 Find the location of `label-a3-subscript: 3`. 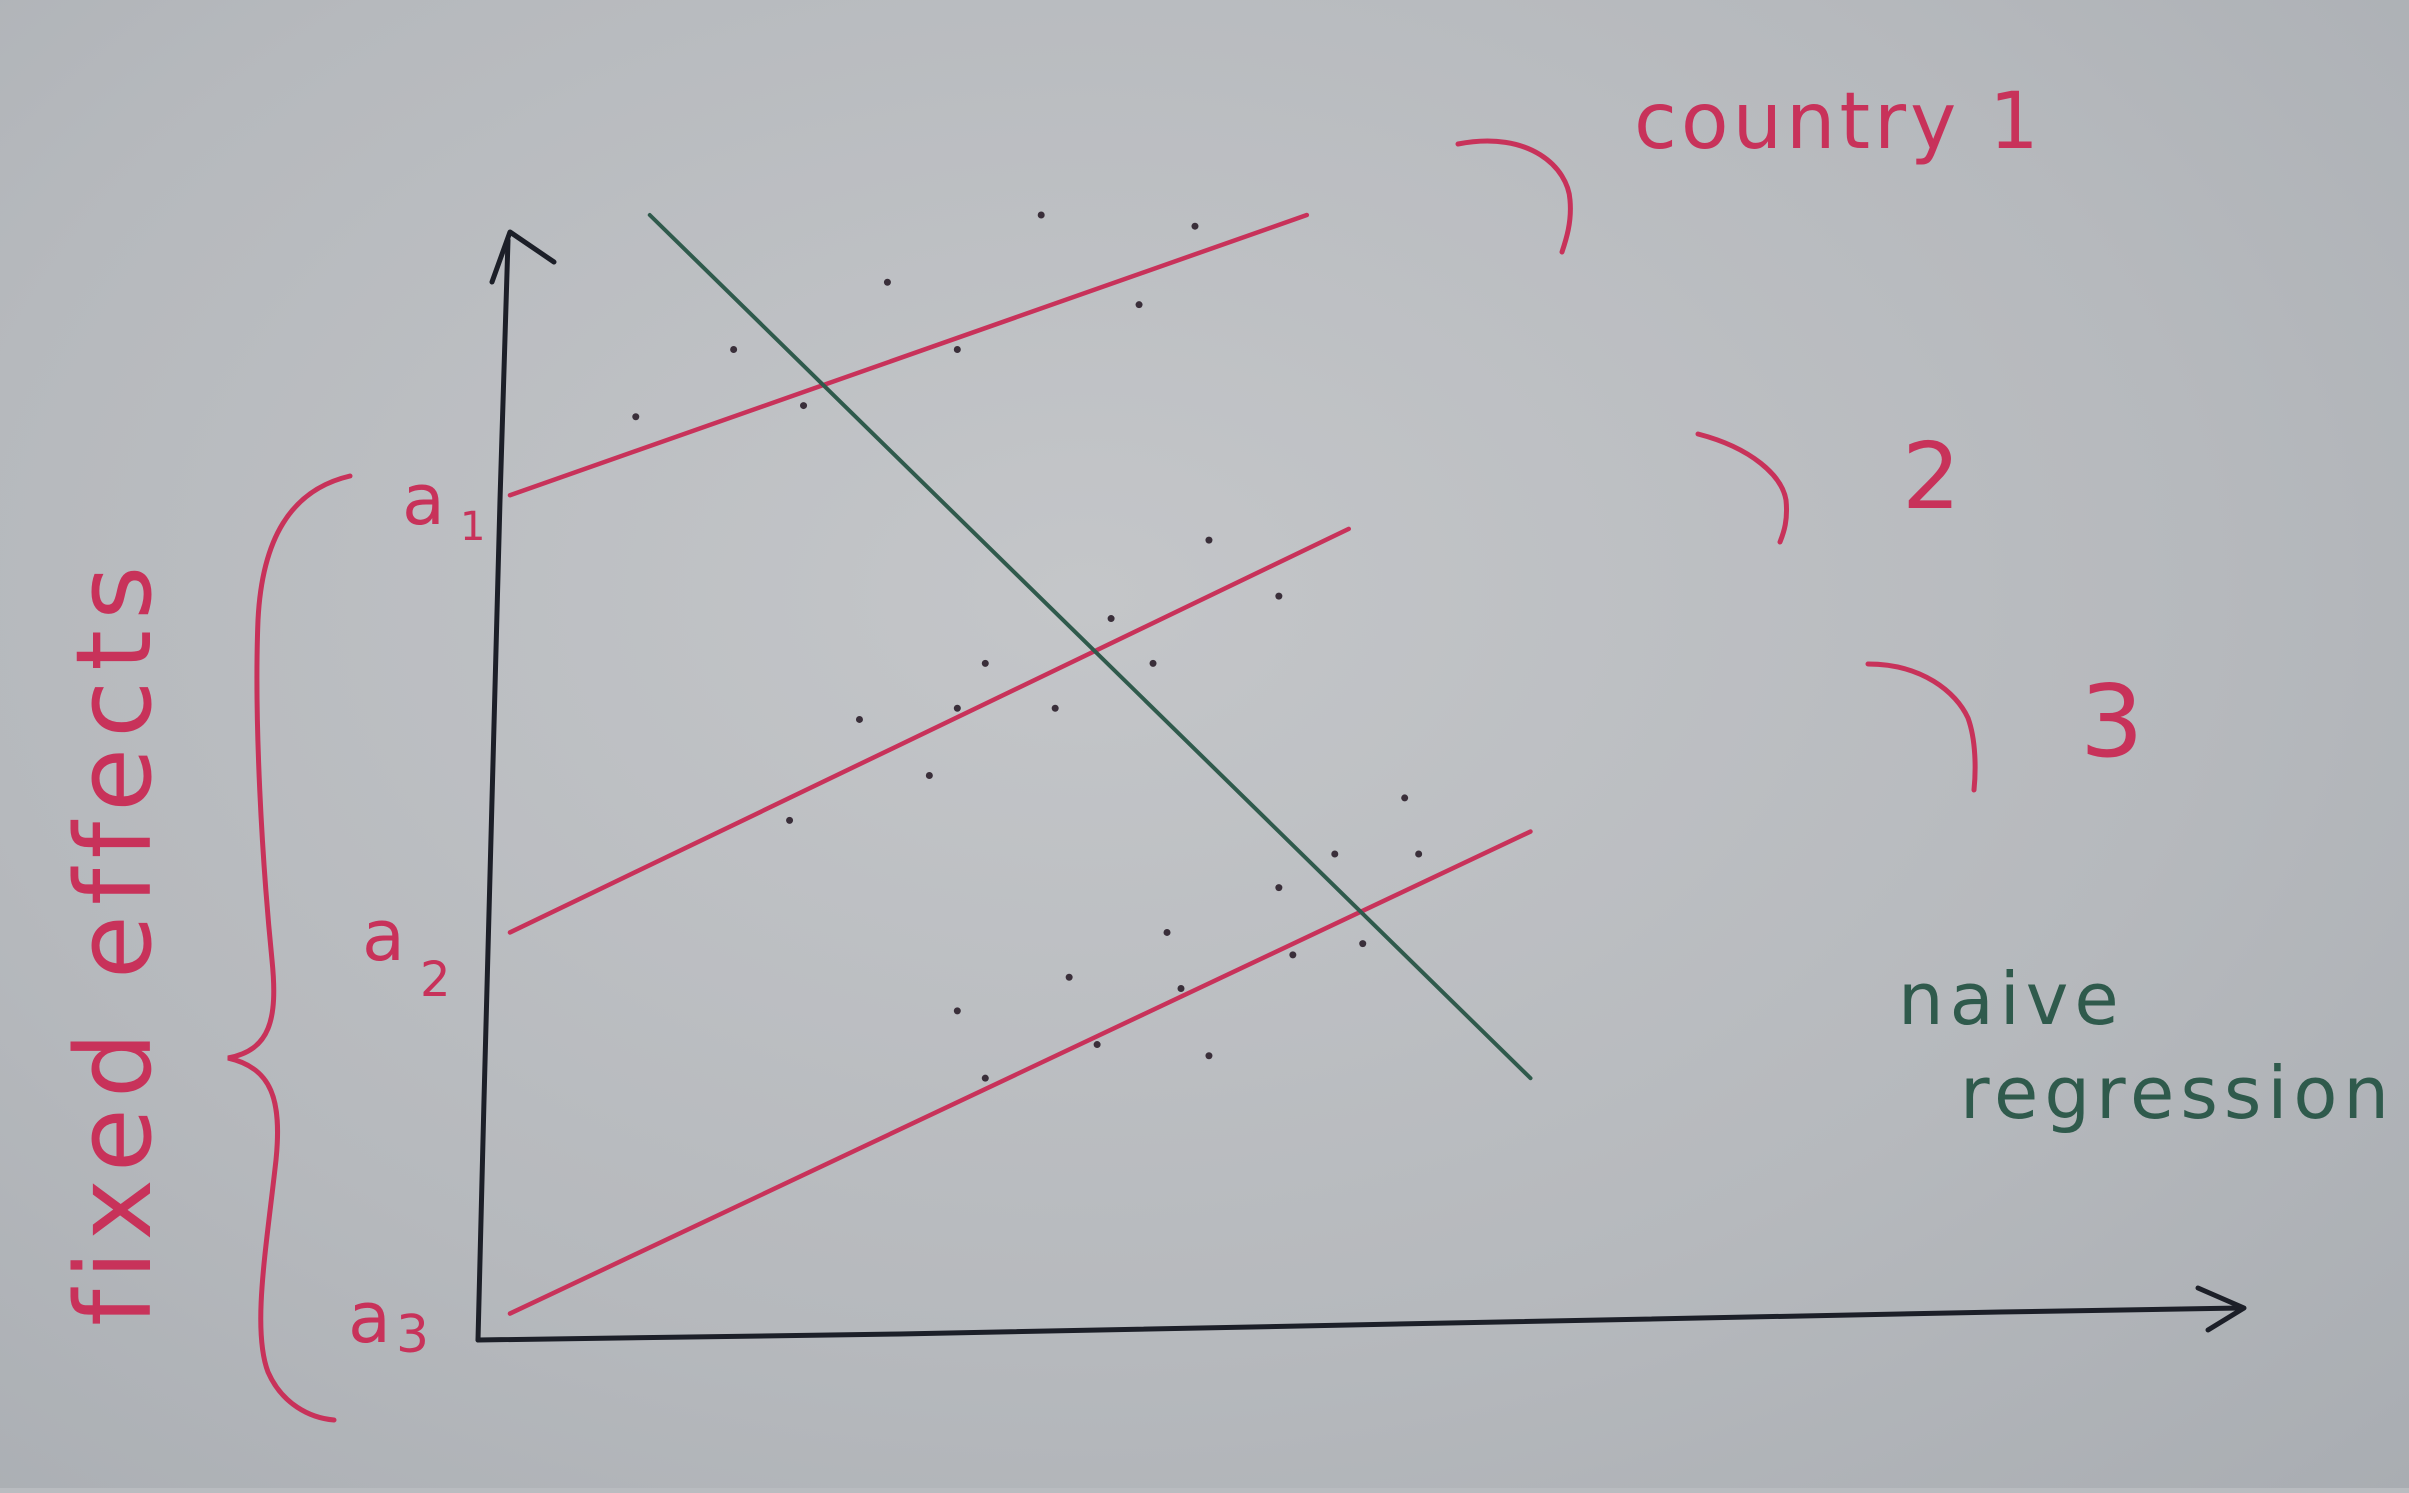

label-a3-subscript: 3 is located at coordinates (412, 1335).